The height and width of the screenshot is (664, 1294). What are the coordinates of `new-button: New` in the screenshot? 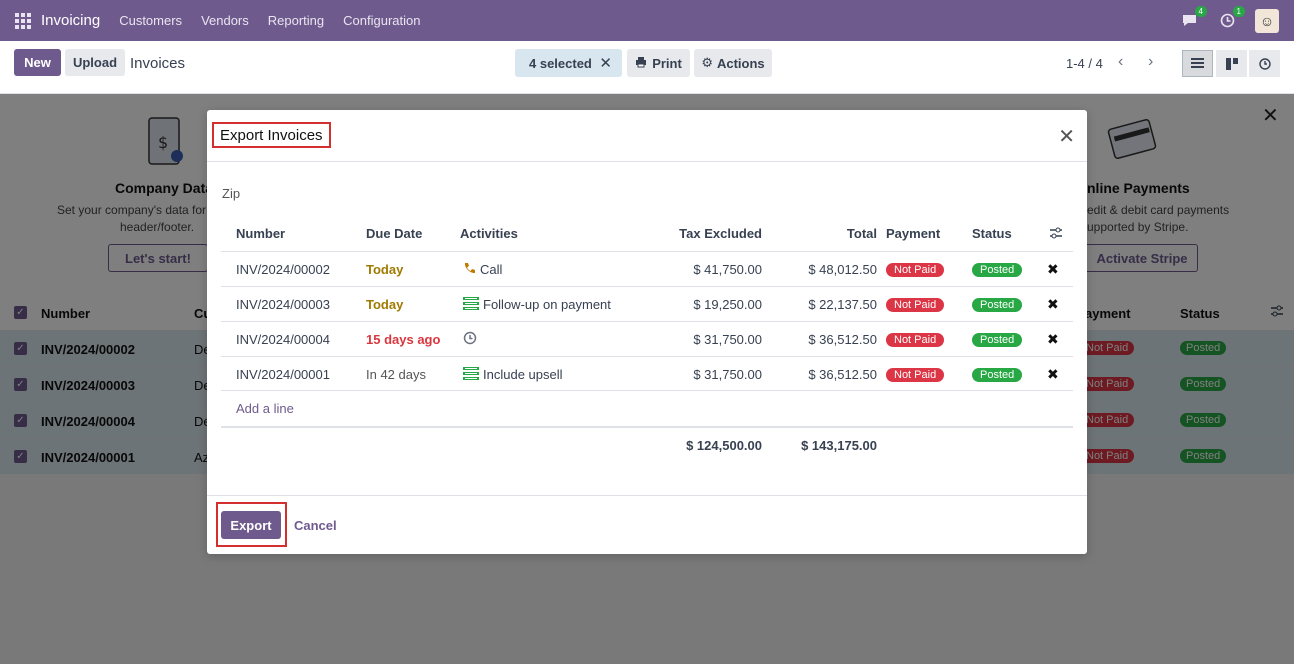 It's located at (37, 62).